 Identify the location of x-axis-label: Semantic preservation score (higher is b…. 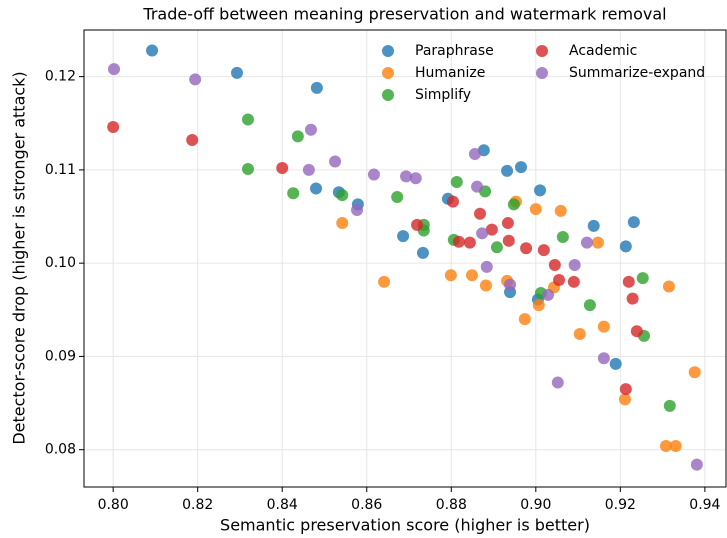
(405, 525).